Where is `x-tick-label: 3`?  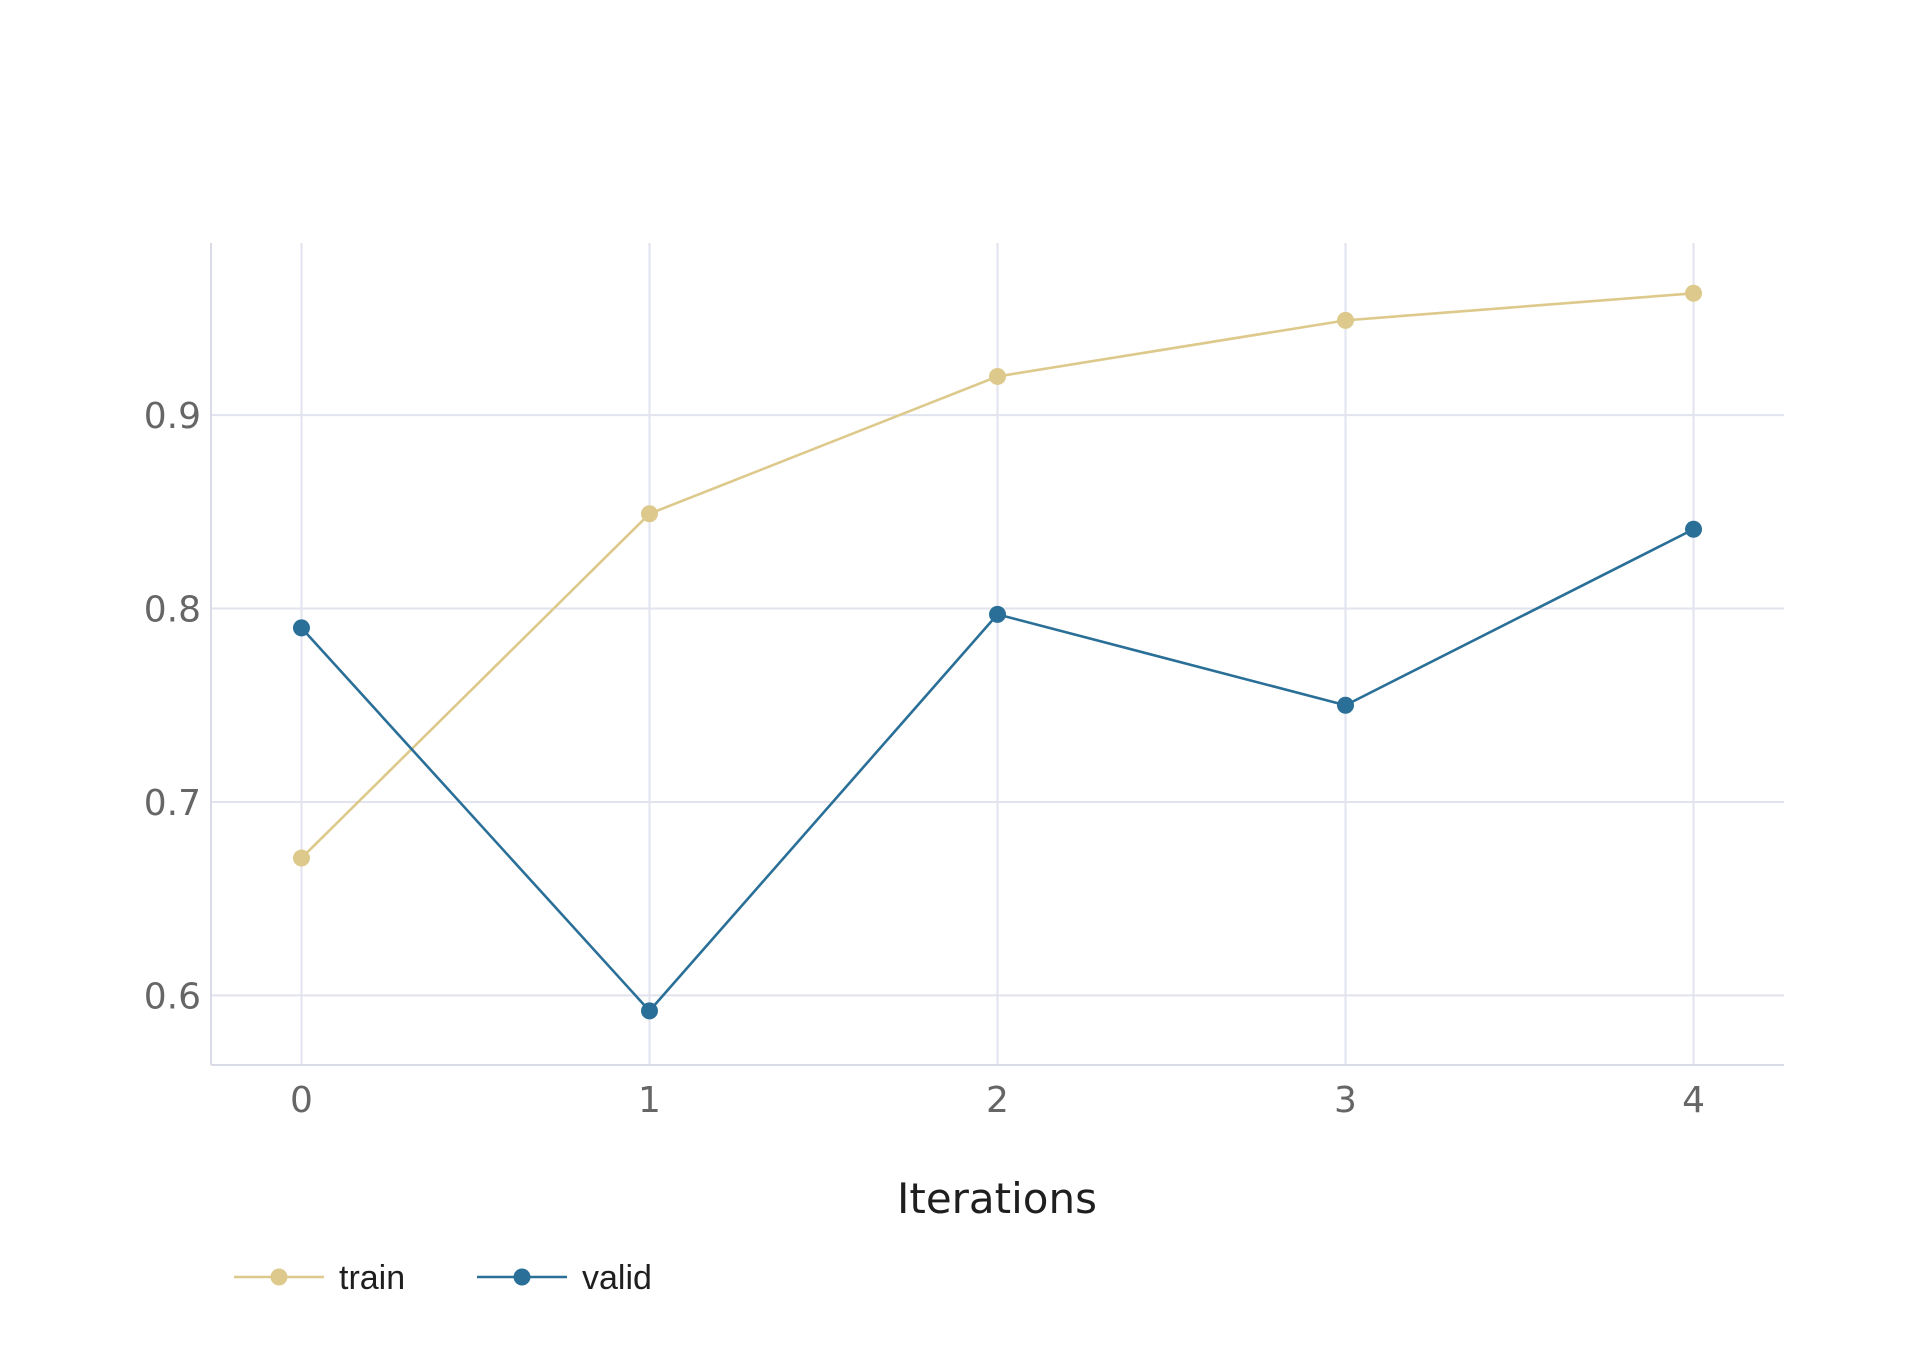
x-tick-label: 3 is located at coordinates (1345, 1100).